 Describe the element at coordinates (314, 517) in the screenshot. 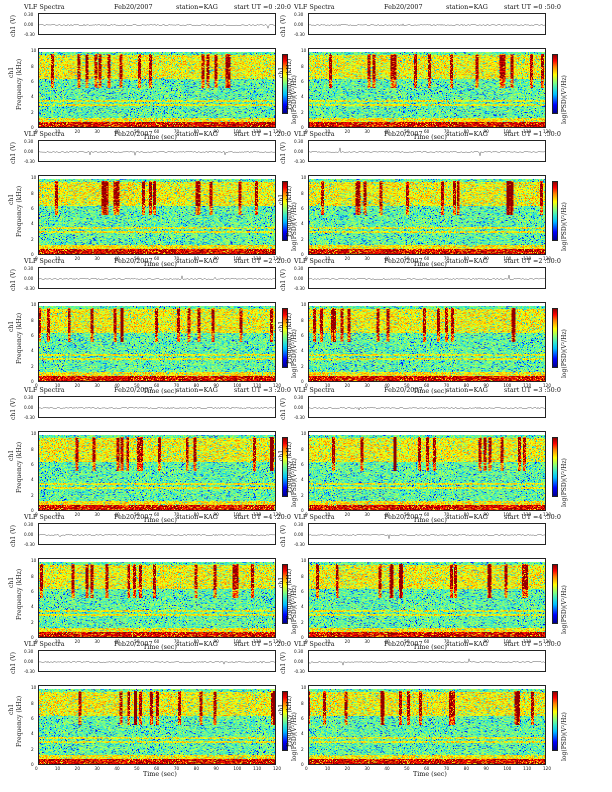

I see `header-title: VLF Spectra` at that location.